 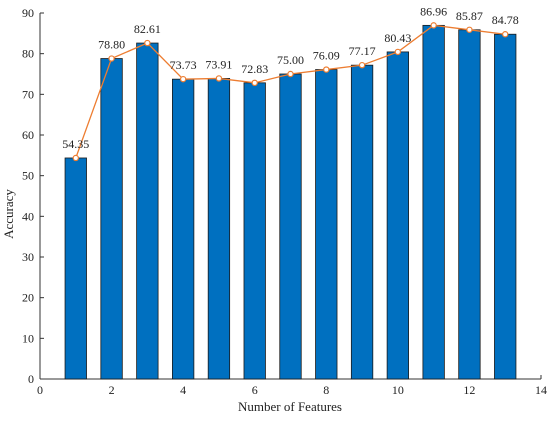 I want to click on y-tick-label: 40, so click(x=28, y=216).